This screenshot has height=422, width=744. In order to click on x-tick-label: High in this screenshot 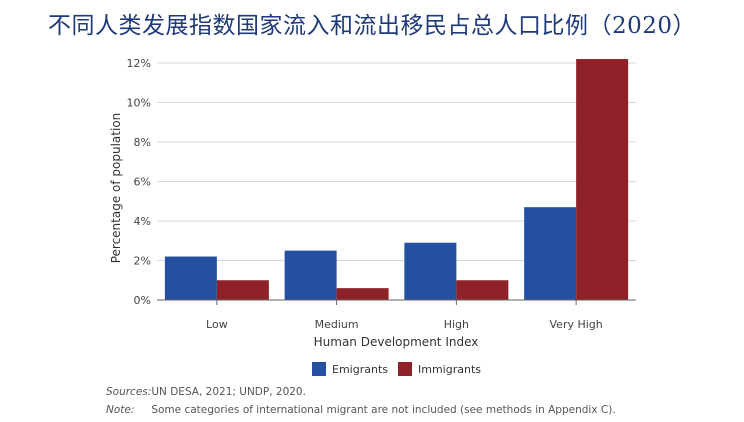, I will do `click(456, 324)`.